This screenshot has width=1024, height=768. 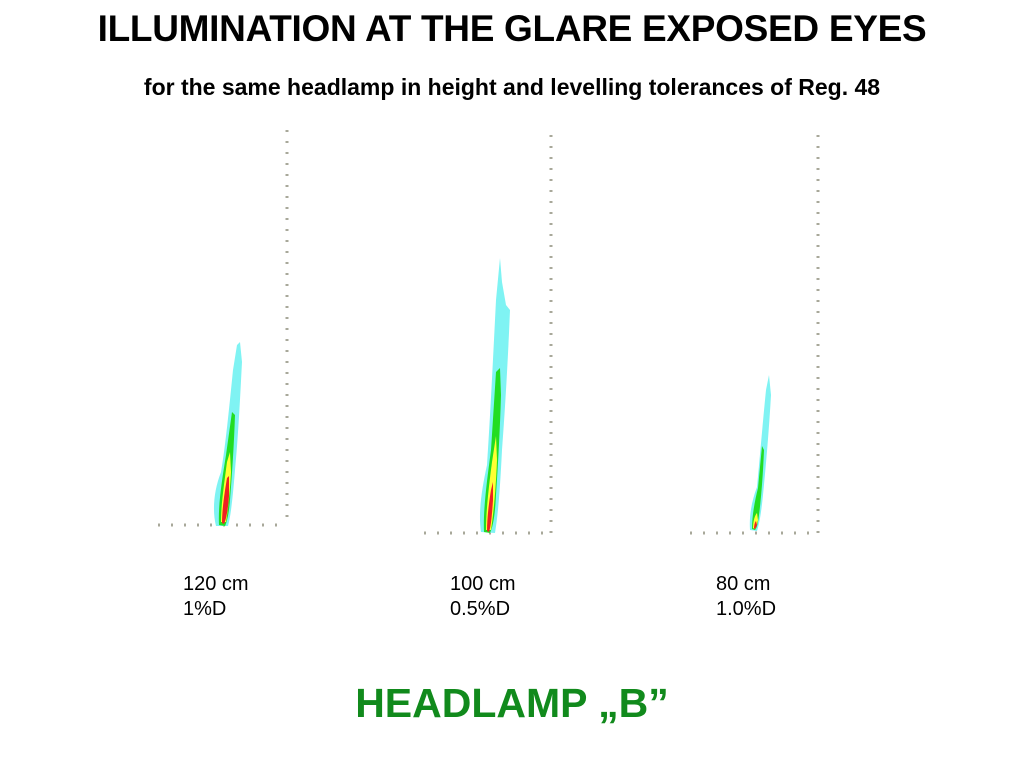 I want to click on panel-caption-3: 80 cm 1.0%D, so click(x=746, y=597).